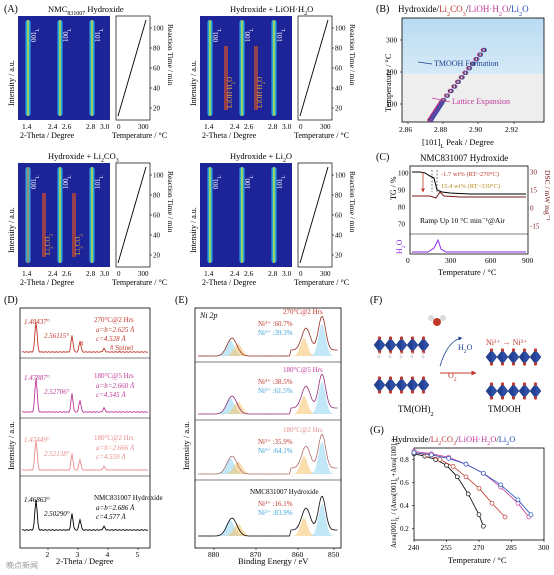 This screenshot has height=575, width=554. What do you see at coordinates (37, 500) in the screenshot?
I see `panel-d-peak1: 1.46863°` at bounding box center [37, 500].